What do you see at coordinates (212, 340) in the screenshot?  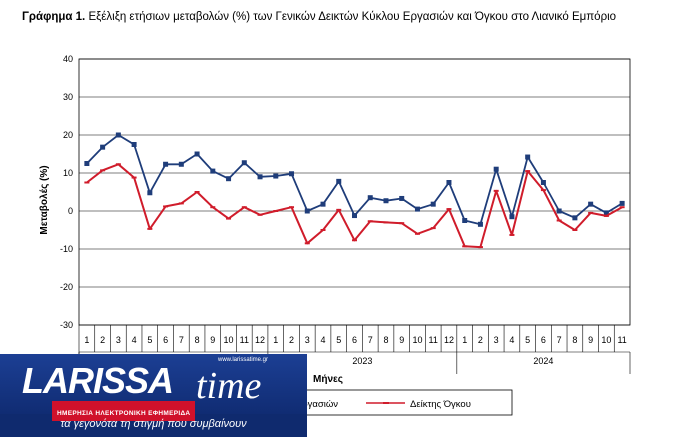 I see `x-tick-label: 9` at bounding box center [212, 340].